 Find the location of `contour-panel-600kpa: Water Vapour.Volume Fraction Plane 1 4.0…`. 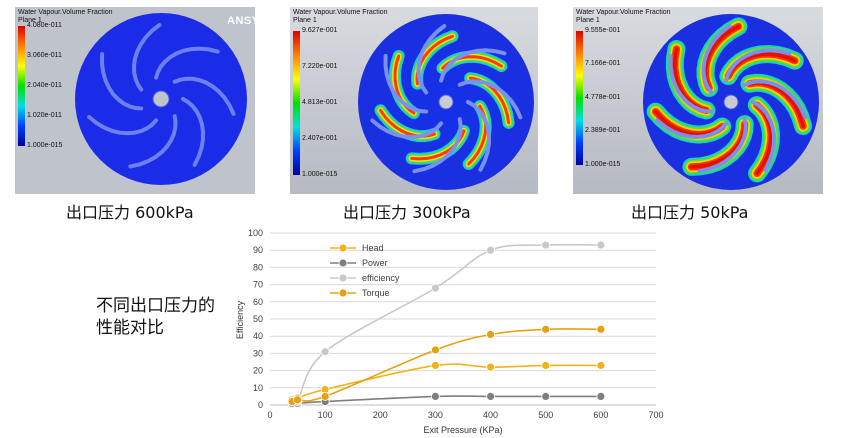

contour-panel-600kpa: Water Vapour.Volume Fraction Plane 1 4.0… is located at coordinates (135, 100).